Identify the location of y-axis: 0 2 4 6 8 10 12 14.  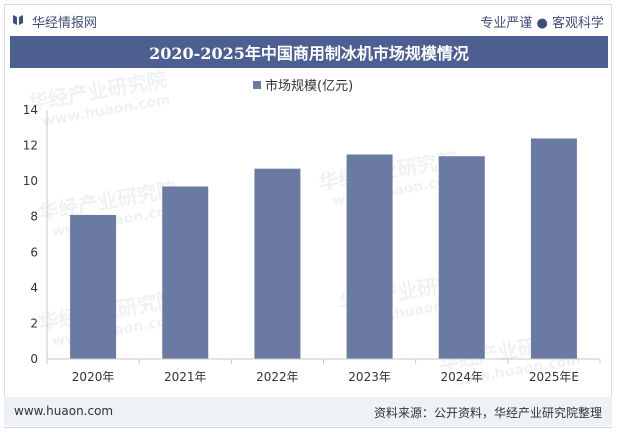
(35, 234).